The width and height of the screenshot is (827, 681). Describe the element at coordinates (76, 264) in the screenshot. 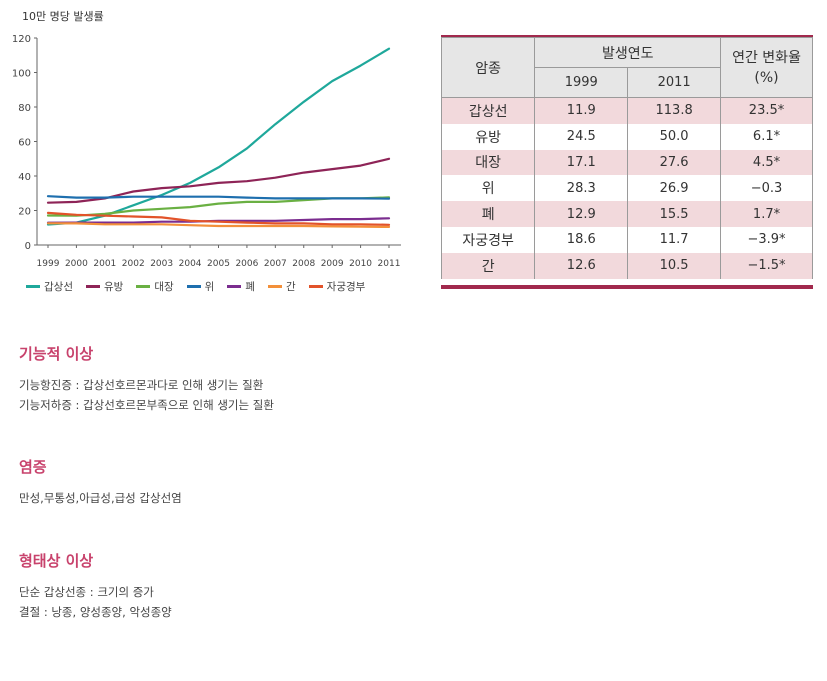

I see `x-tick-label: 2000` at that location.